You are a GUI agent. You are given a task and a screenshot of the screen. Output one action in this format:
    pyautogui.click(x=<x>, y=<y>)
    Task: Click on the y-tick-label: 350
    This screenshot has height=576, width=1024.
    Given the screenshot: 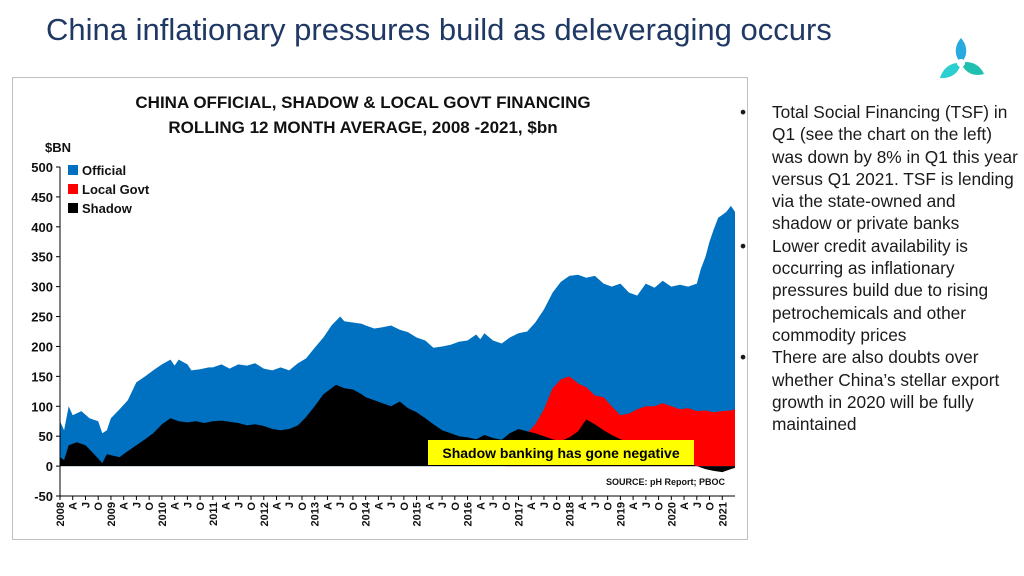 What is the action you would take?
    pyautogui.click(x=42, y=257)
    